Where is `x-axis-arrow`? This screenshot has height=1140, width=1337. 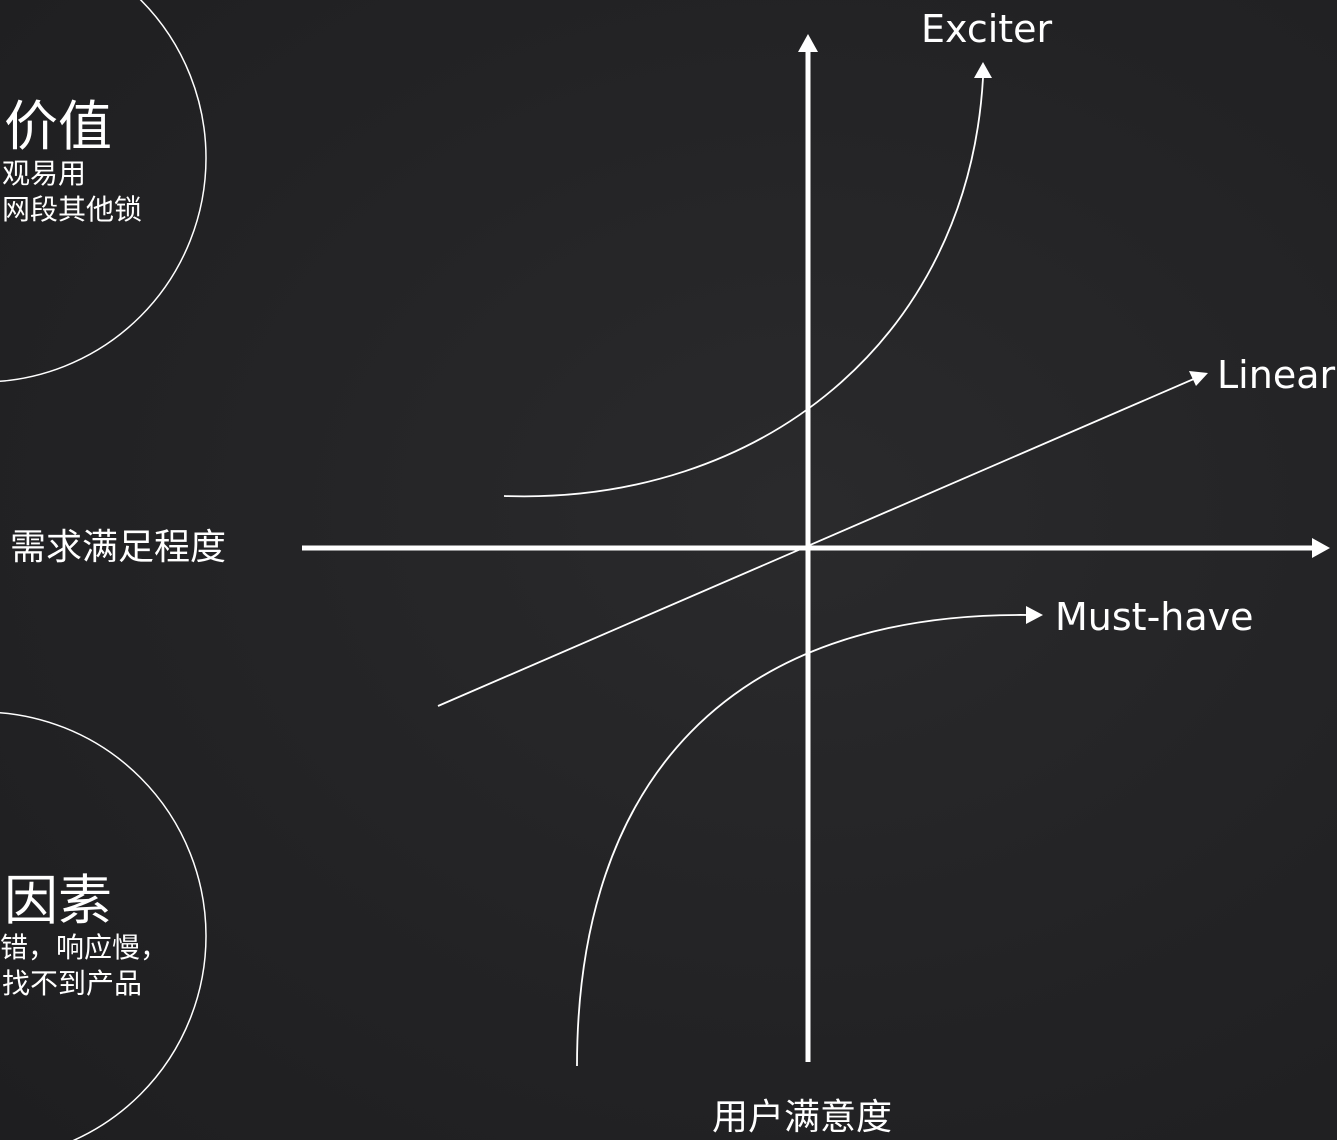
x-axis-arrow is located at coordinates (1321, 548).